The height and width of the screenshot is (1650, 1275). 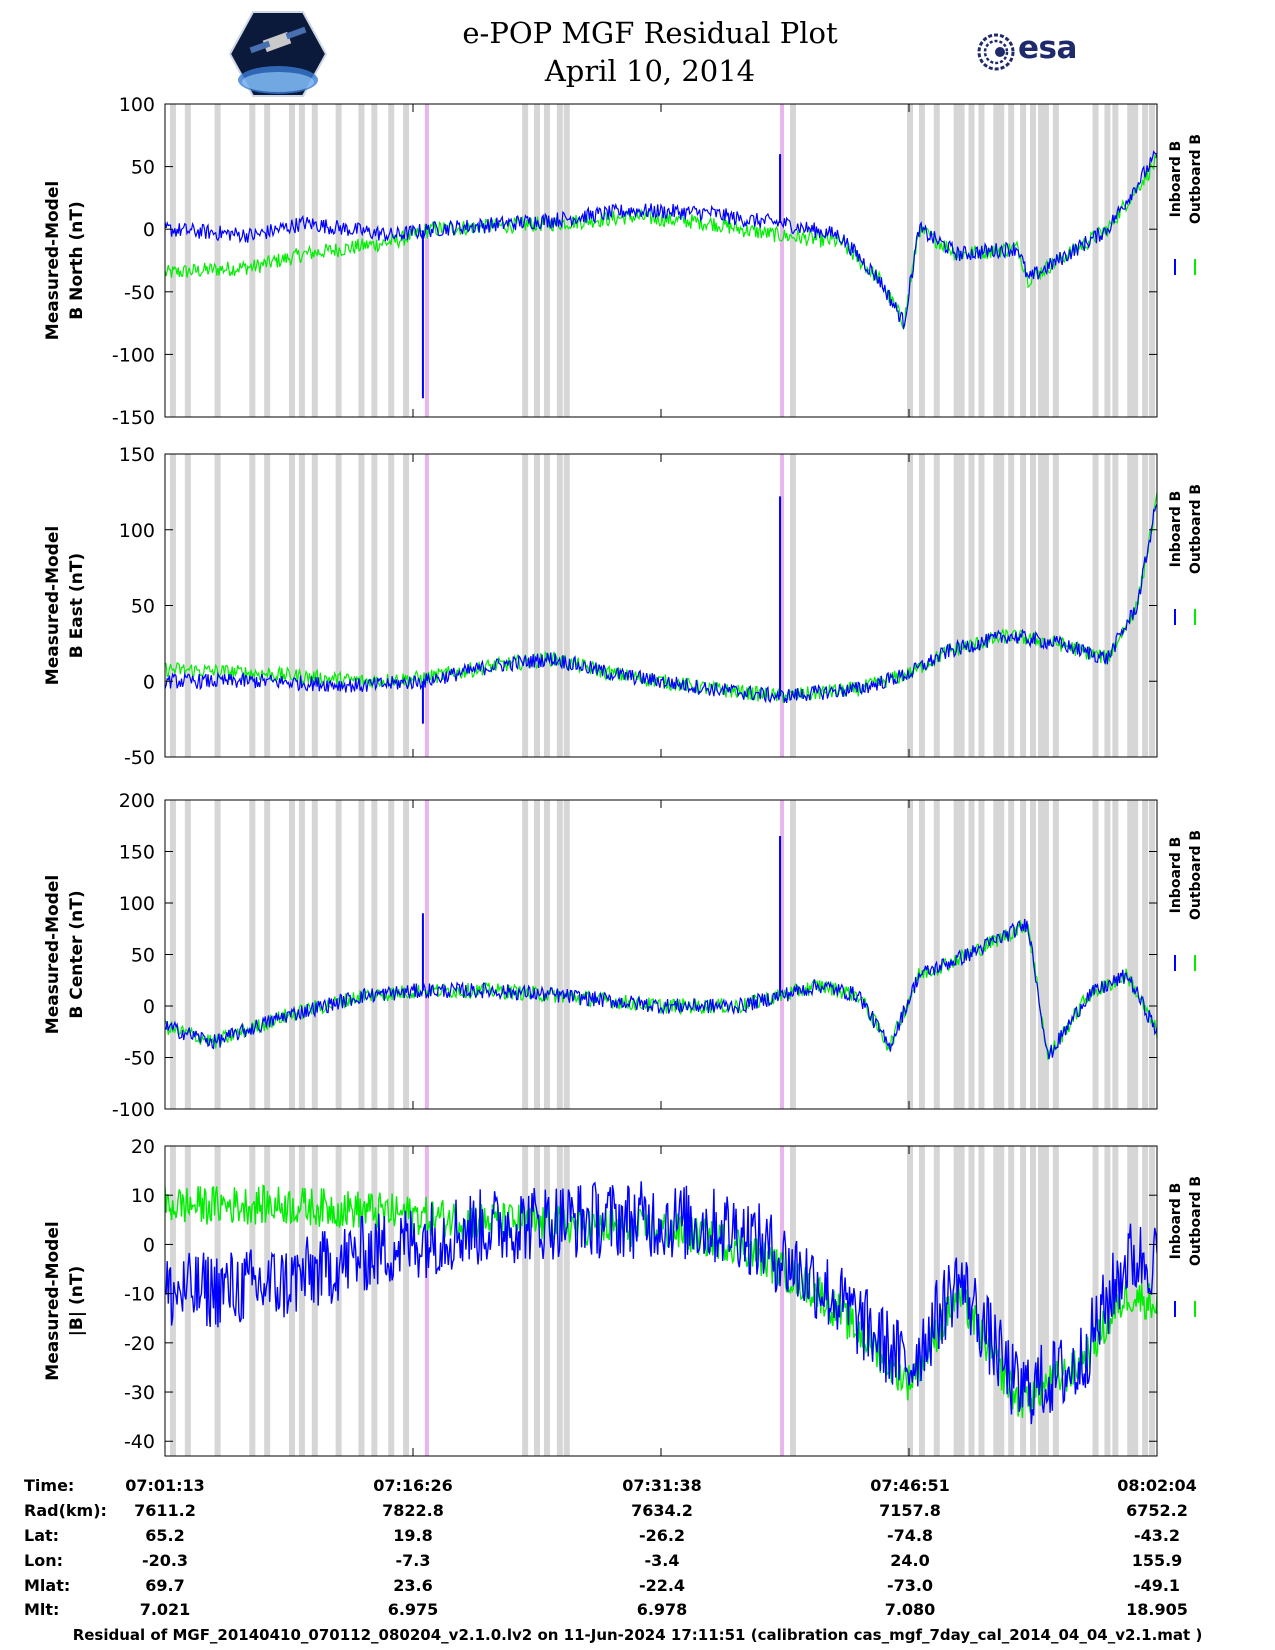 I want to click on ephemeris-label: Mlat:, so click(x=47, y=1585).